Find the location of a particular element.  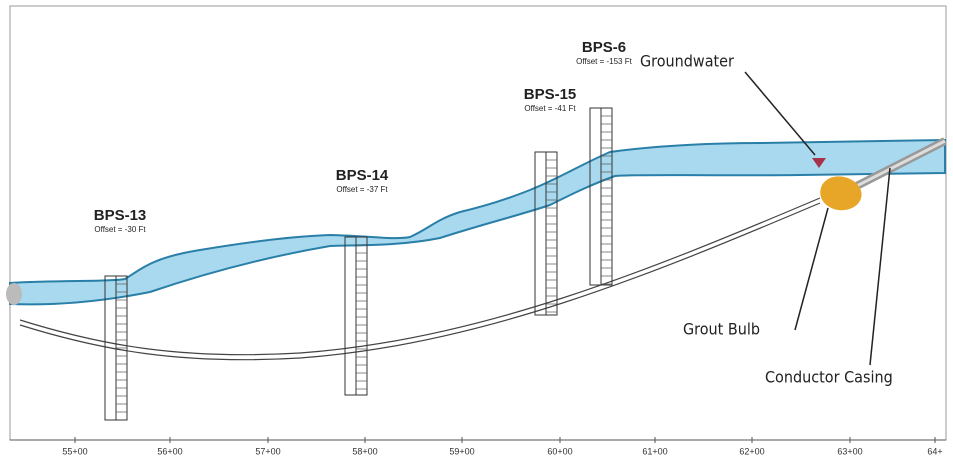

annotation: Grout Bulb is located at coordinates (721, 329).